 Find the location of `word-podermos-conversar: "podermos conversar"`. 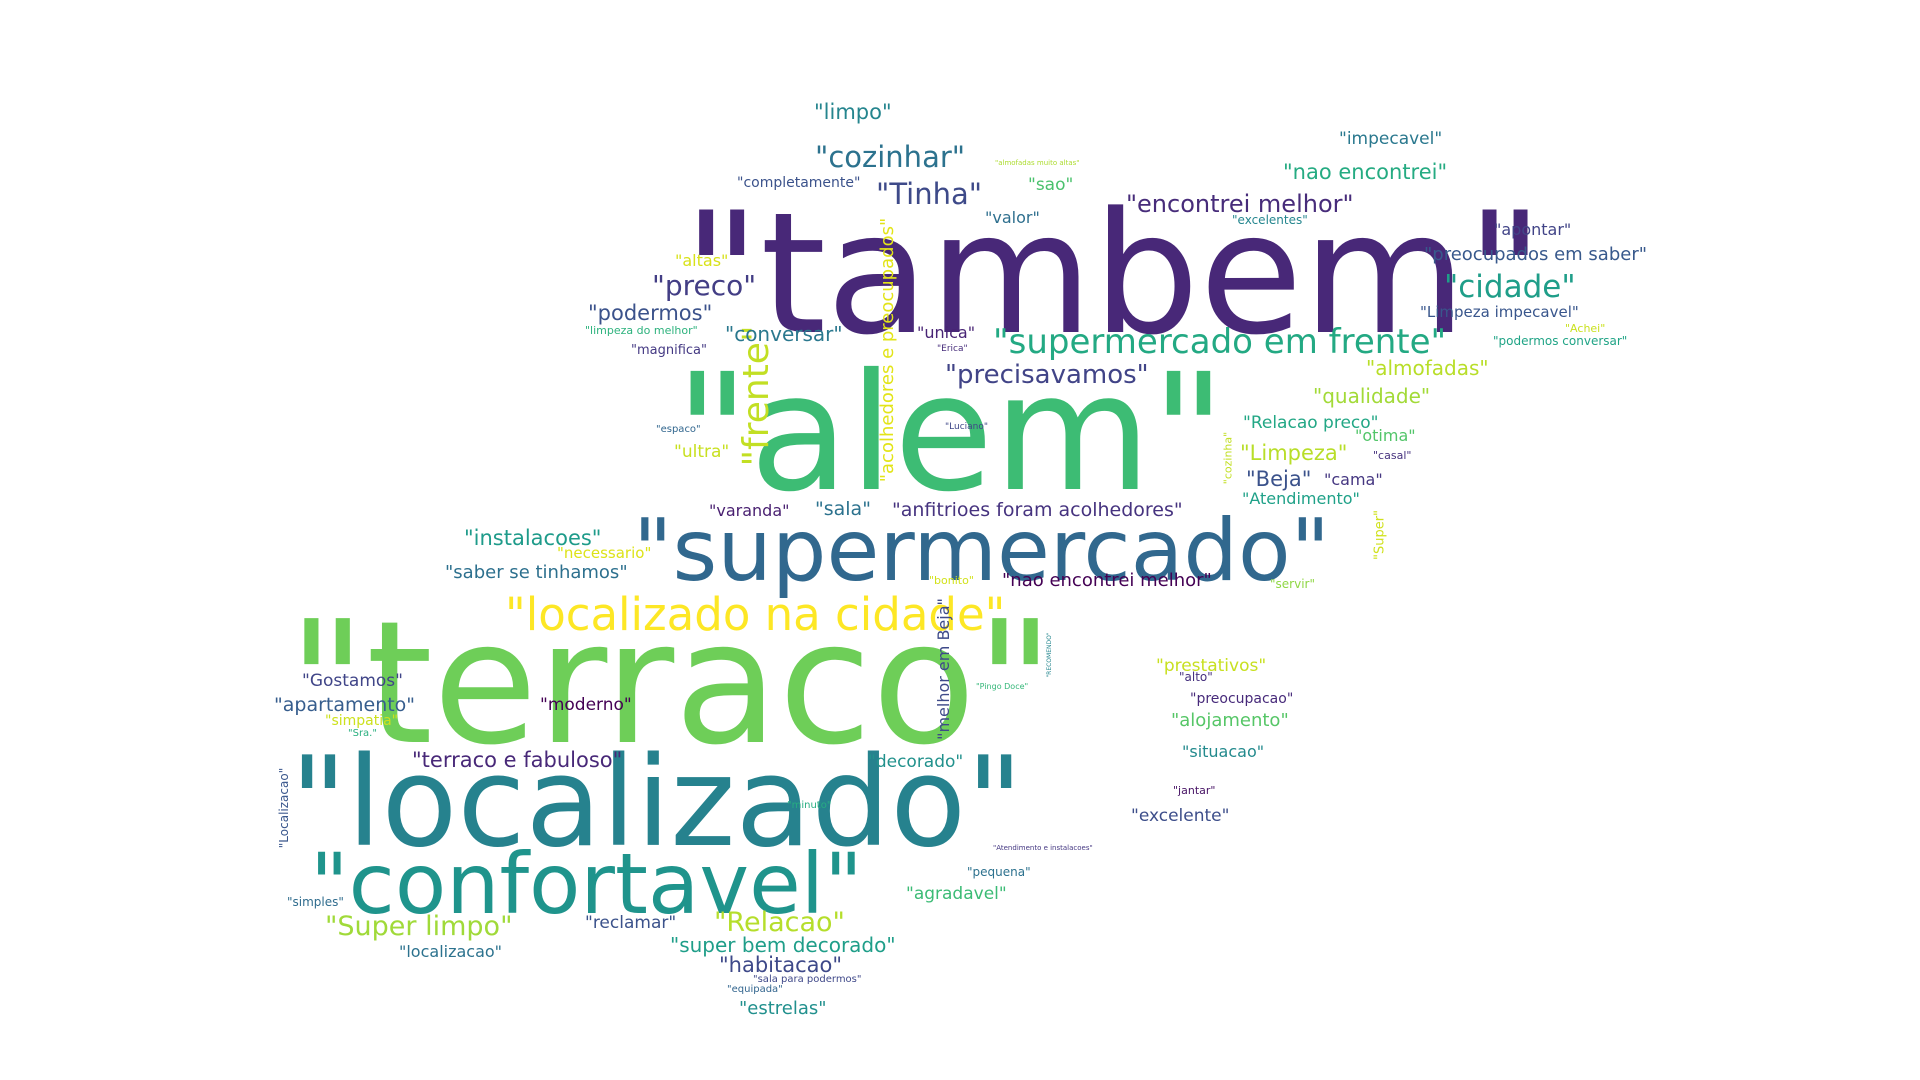

word-podermos-conversar: "podermos conversar" is located at coordinates (1560, 341).